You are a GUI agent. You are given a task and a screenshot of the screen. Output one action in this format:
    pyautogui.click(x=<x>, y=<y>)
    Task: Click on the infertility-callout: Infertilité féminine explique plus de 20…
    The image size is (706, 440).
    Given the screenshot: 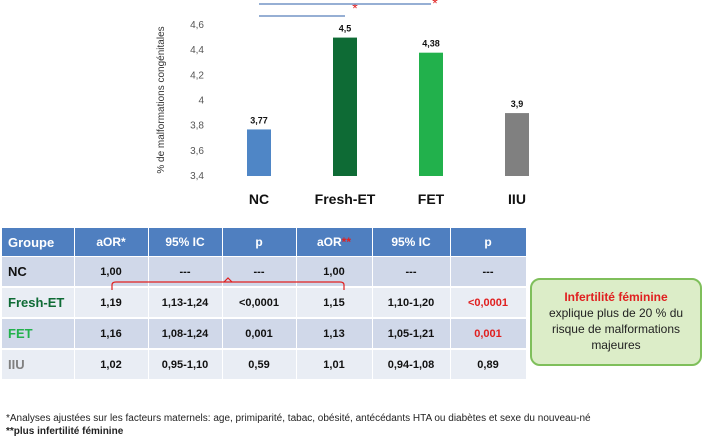 What is the action you would take?
    pyautogui.click(x=616, y=322)
    